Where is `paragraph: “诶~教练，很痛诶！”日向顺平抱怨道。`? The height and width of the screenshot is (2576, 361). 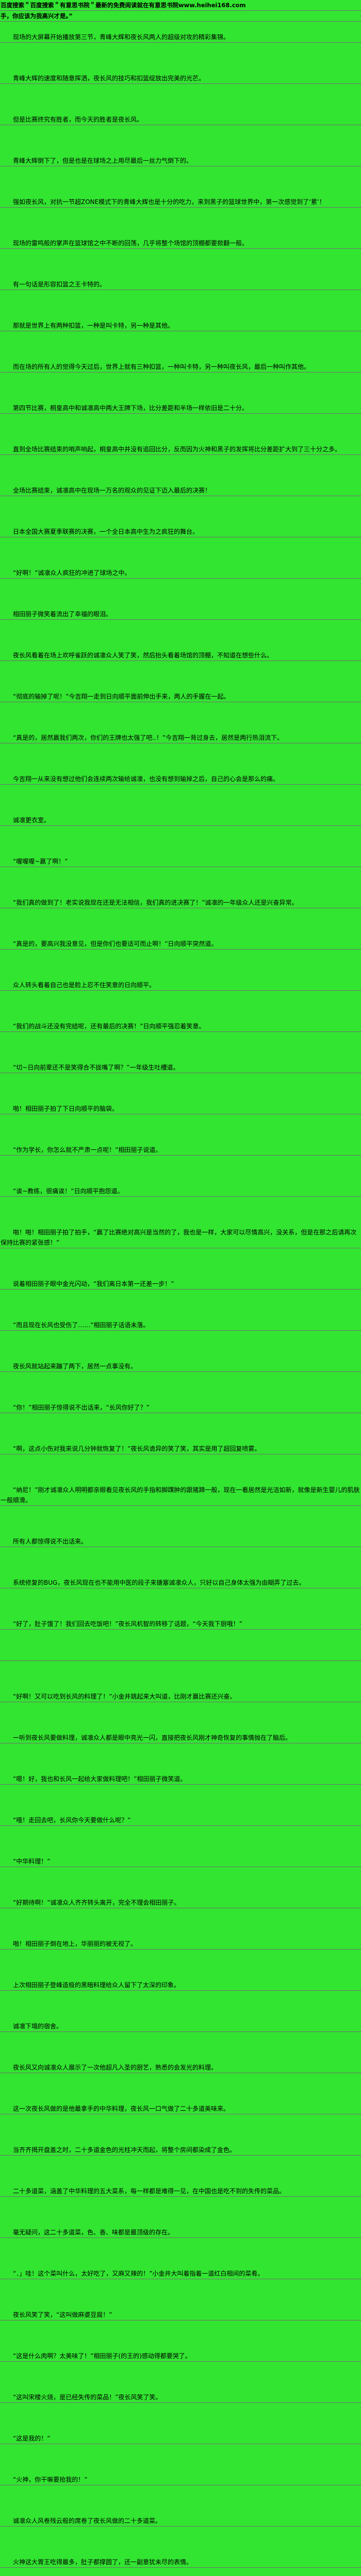 paragraph: “诶~教练，很痛诶！”日向顺平抱怨道。 is located at coordinates (180, 1191).